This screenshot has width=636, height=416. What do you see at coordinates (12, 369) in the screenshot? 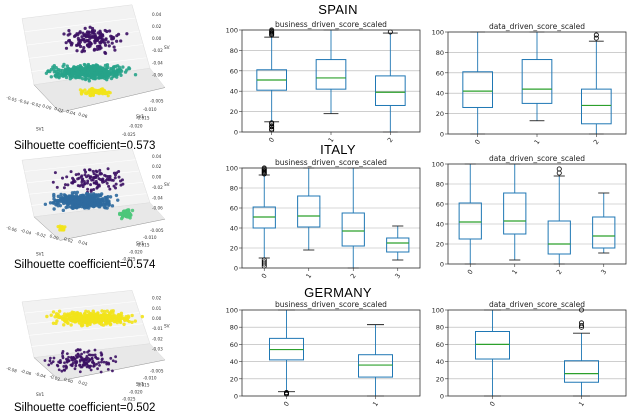
I see `x-tick-label: -0.08` at bounding box center [12, 369].